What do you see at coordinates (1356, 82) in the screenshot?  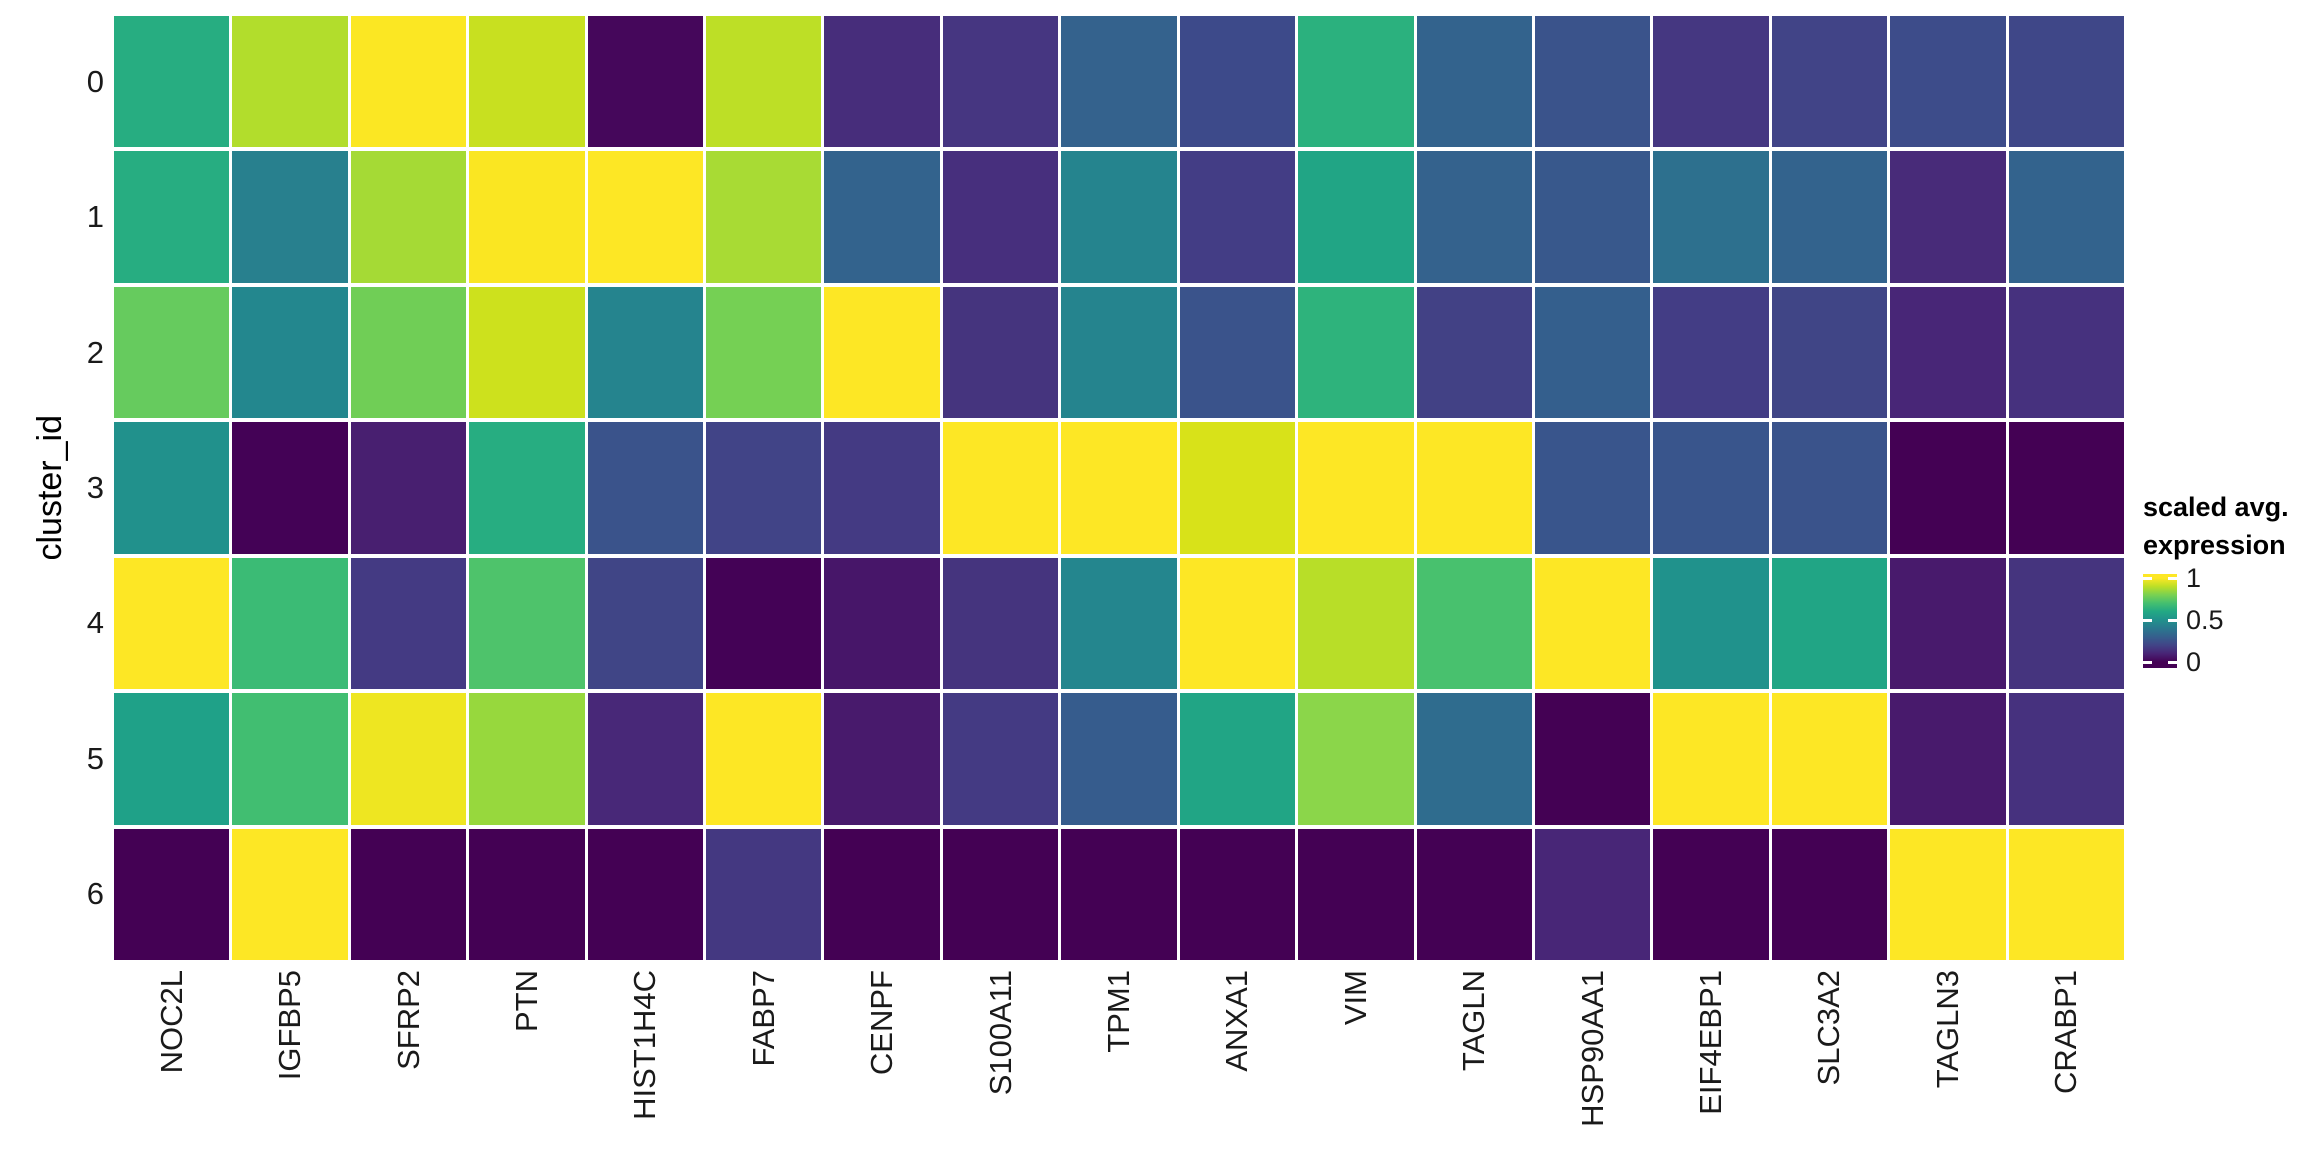 I see `heatmap-cell-0-VIM` at bounding box center [1356, 82].